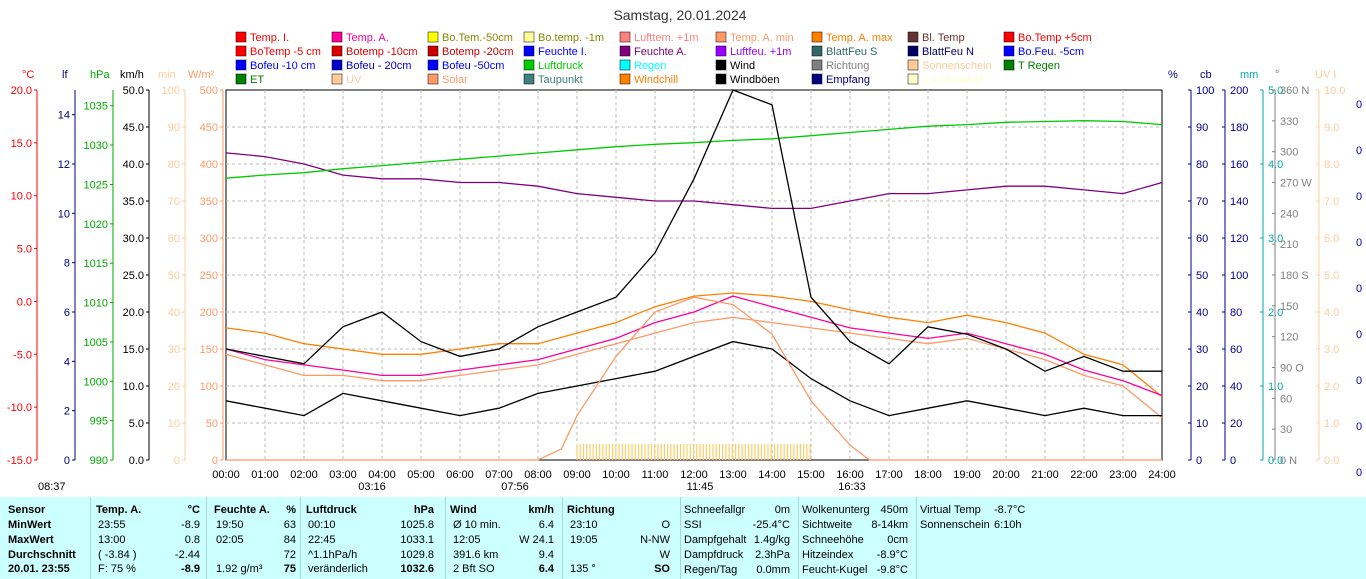 The height and width of the screenshot is (579, 1366). Describe the element at coordinates (1331, 313) in the screenshot. I see `axis-tick-label-uv: 4.0` at that location.